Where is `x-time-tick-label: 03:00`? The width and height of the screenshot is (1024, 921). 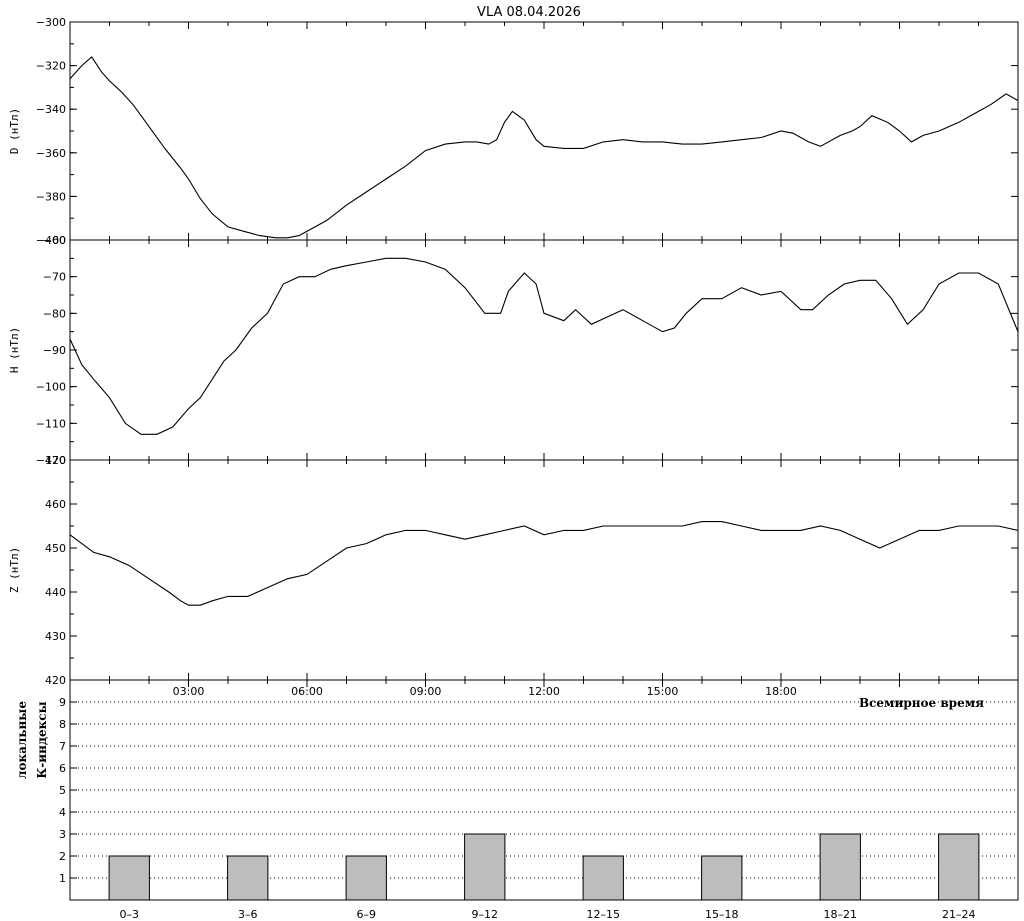 x-time-tick-label: 03:00 is located at coordinates (189, 691).